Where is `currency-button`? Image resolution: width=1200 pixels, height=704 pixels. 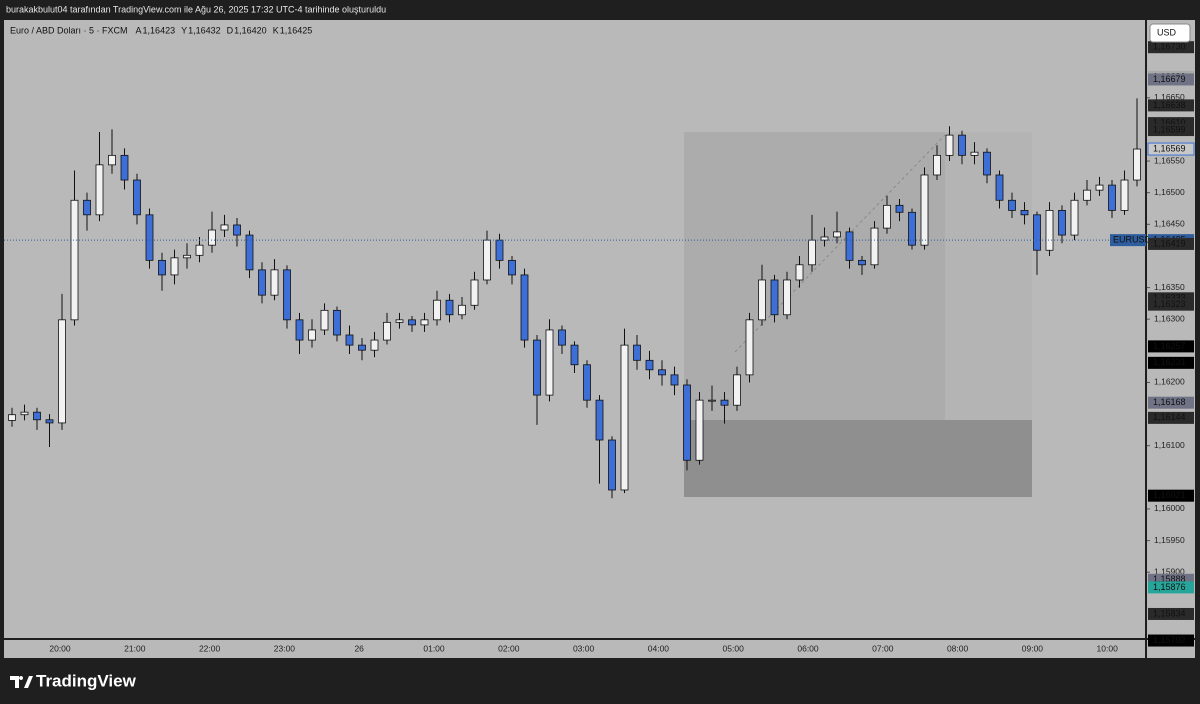 currency-button is located at coordinates (1170, 33).